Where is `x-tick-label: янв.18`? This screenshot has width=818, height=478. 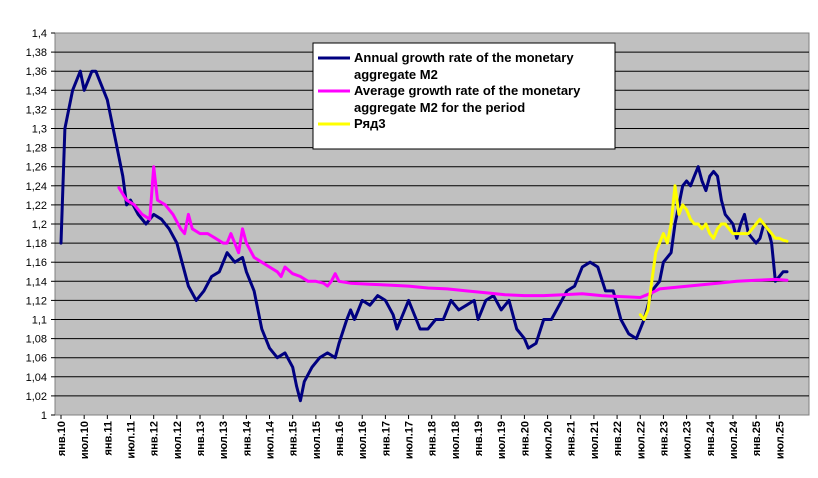
x-tick-label: янв.18 is located at coordinates (433, 438).